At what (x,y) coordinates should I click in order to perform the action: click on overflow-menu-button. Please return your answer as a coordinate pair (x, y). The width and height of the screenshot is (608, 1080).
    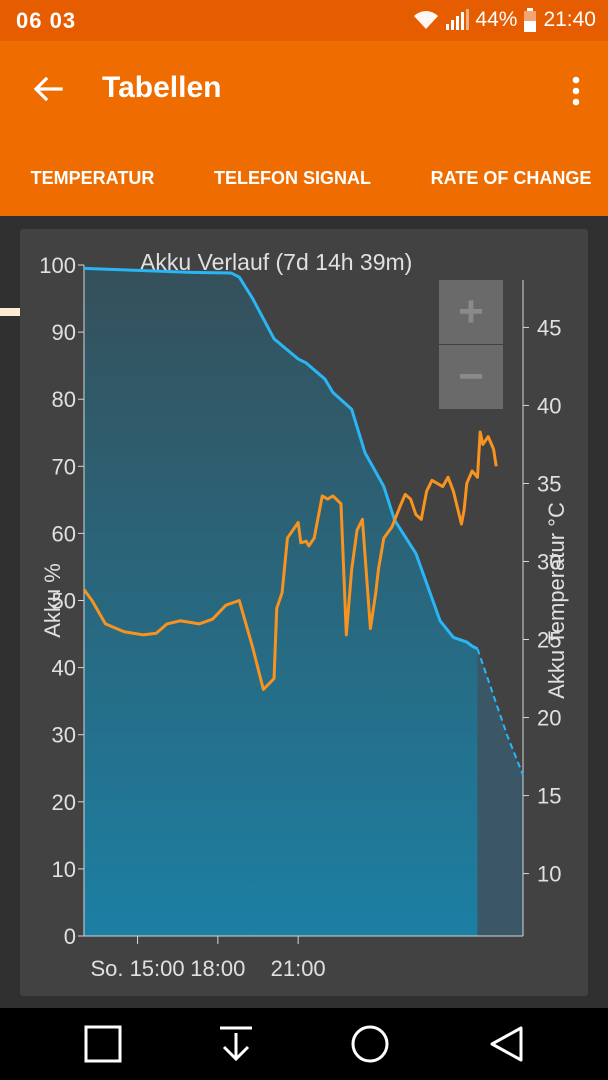
    Looking at the image, I should click on (576, 91).